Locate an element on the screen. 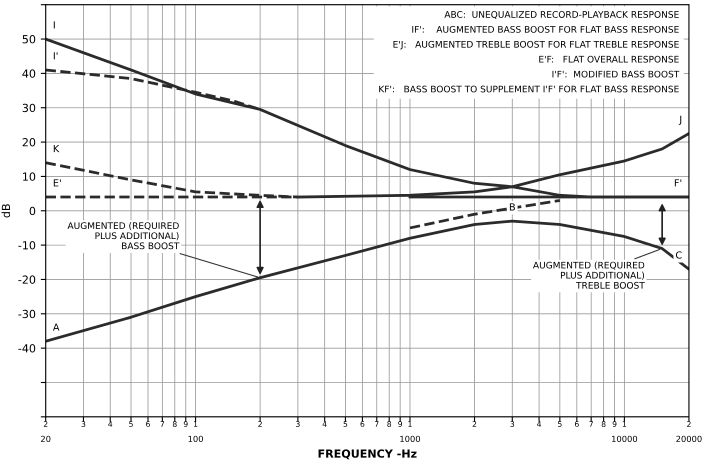  annotation: C is located at coordinates (679, 255).